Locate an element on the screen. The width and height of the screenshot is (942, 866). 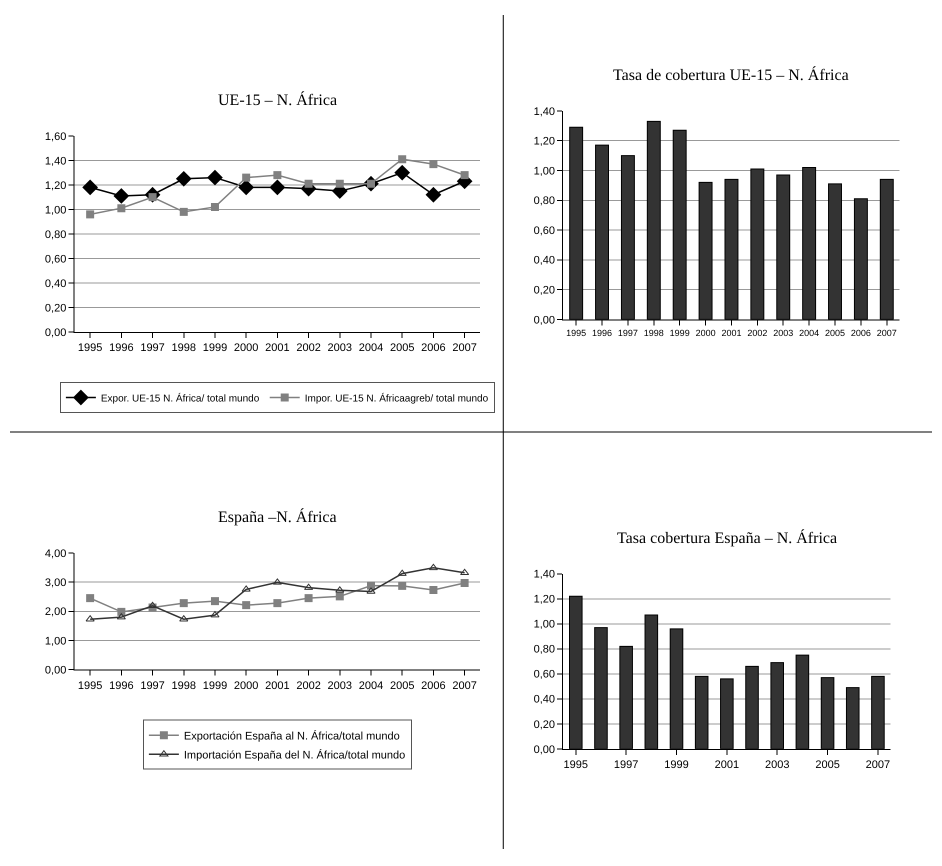
chart-title: Tasa de cobertura UE-15 – N. África is located at coordinates (731, 75).